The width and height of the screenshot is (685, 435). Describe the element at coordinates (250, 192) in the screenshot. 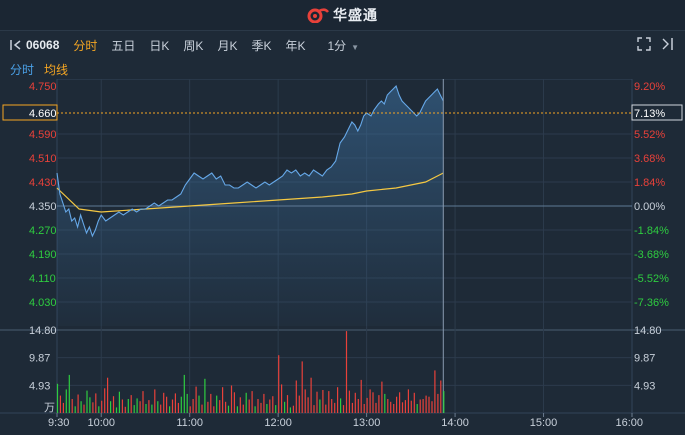

I see `average-price-line` at that location.